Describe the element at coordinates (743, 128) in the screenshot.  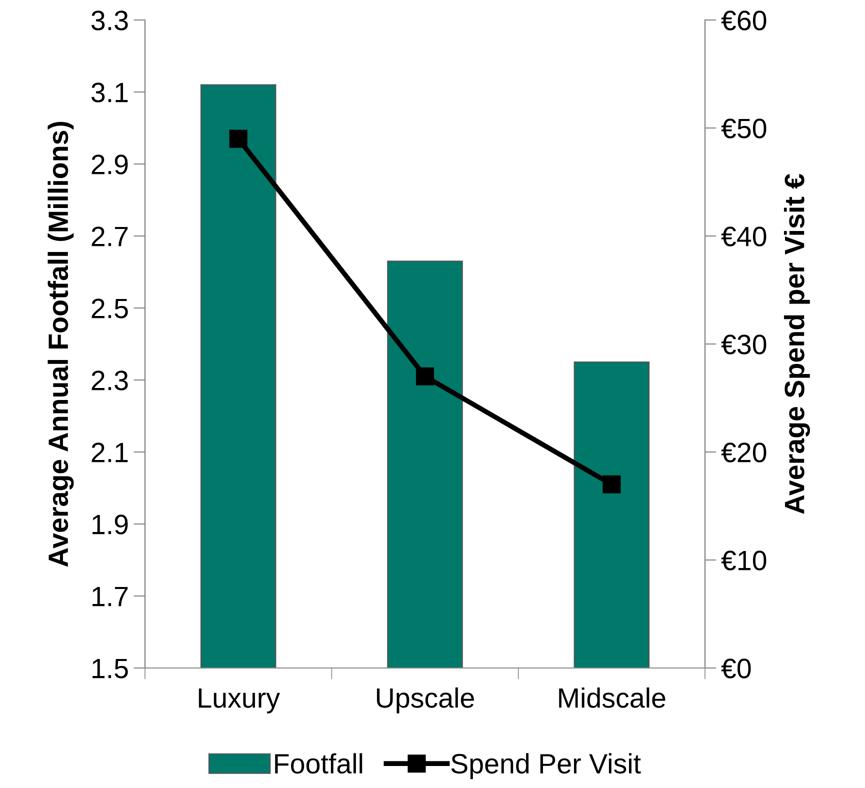
I see `y2-tick-label: €50` at that location.